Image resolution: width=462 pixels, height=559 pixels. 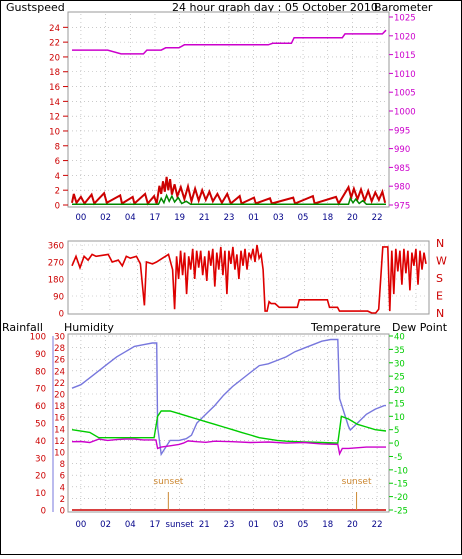 What do you see at coordinates (59, 338) in the screenshot?
I see `humidity-tick-label: 30` at bounding box center [59, 338].